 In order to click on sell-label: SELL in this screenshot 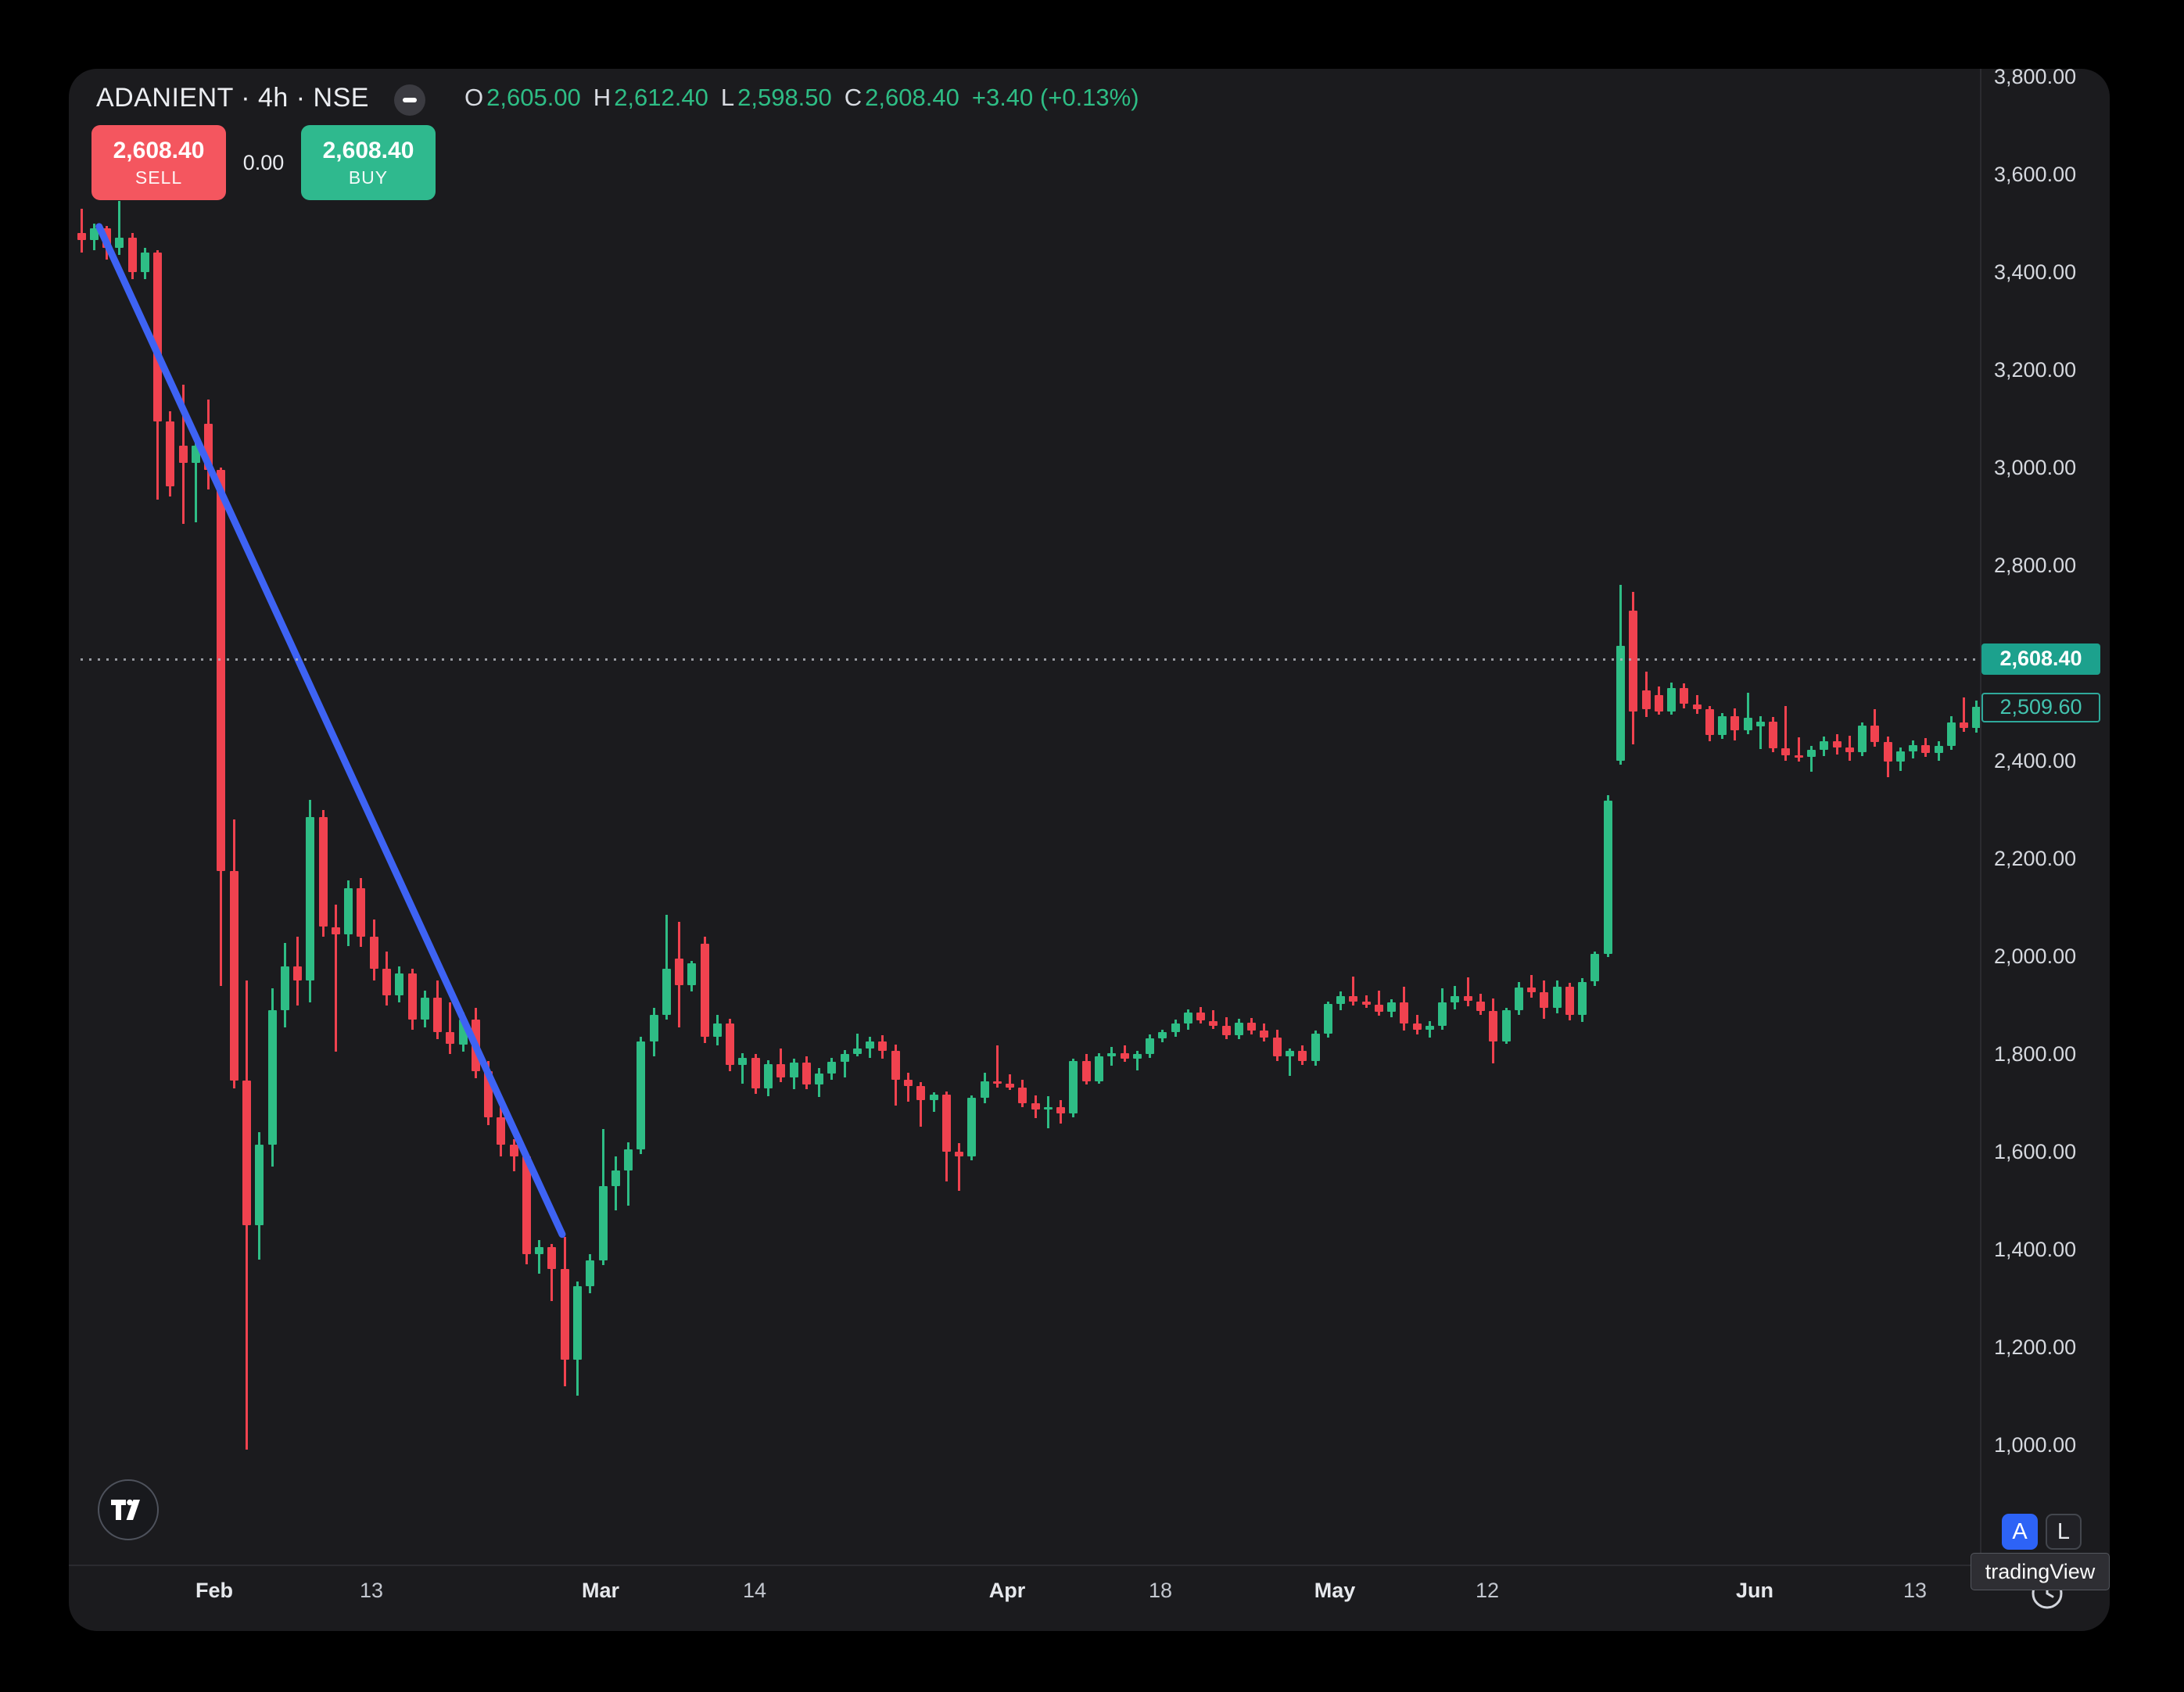, I will do `click(158, 177)`.